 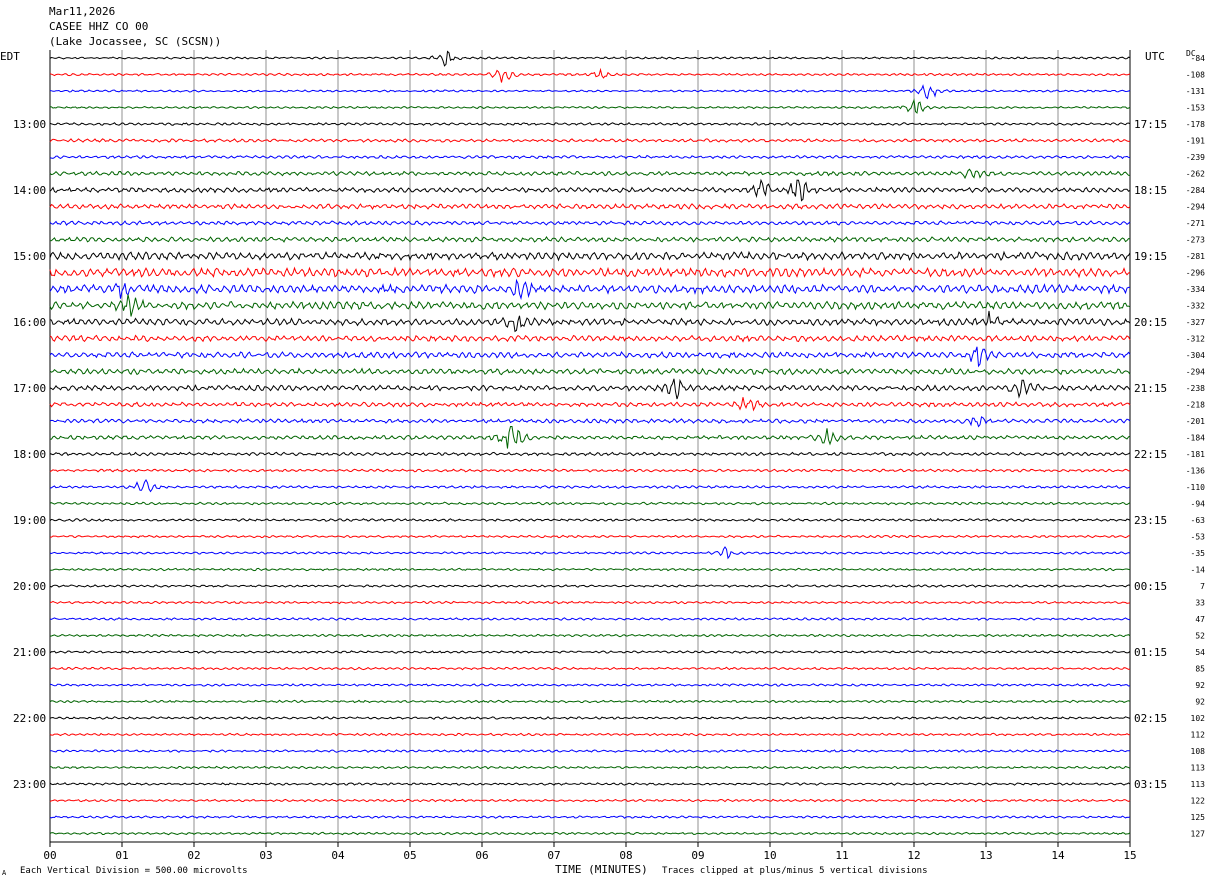 What do you see at coordinates (29, 652) in the screenshot?
I see `left-time-label-2100: 21:00` at bounding box center [29, 652].